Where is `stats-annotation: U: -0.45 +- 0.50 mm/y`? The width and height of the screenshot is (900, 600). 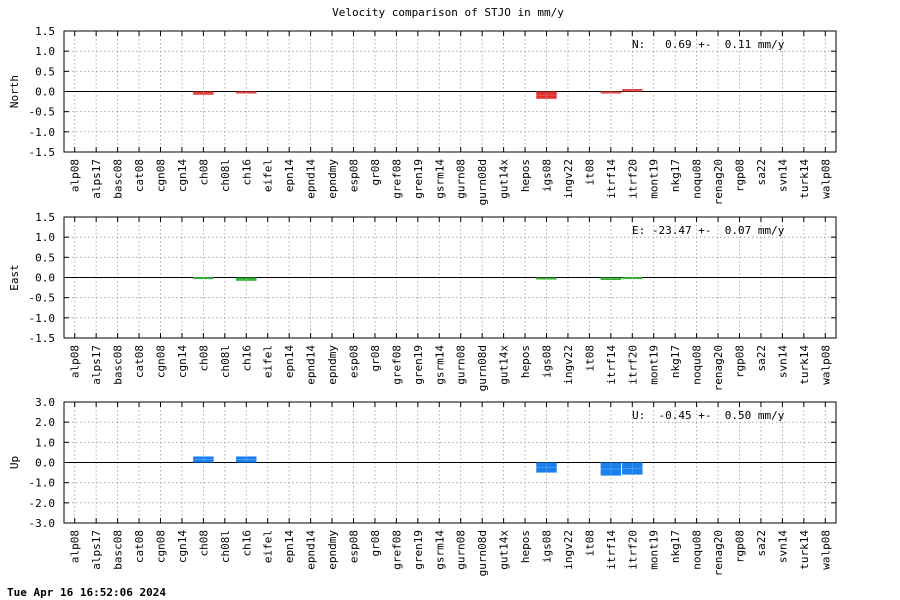 stats-annotation: U: -0.45 +- 0.50 mm/y is located at coordinates (708, 415).